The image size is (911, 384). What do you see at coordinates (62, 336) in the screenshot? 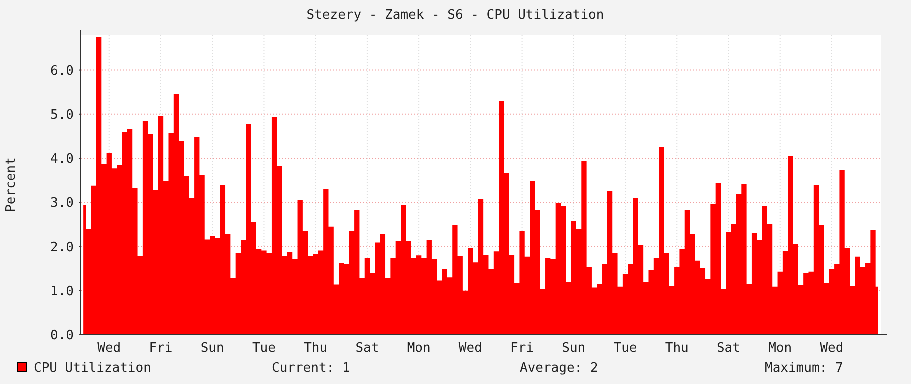
I see `y-tick-label: 0.0` at bounding box center [62, 336].